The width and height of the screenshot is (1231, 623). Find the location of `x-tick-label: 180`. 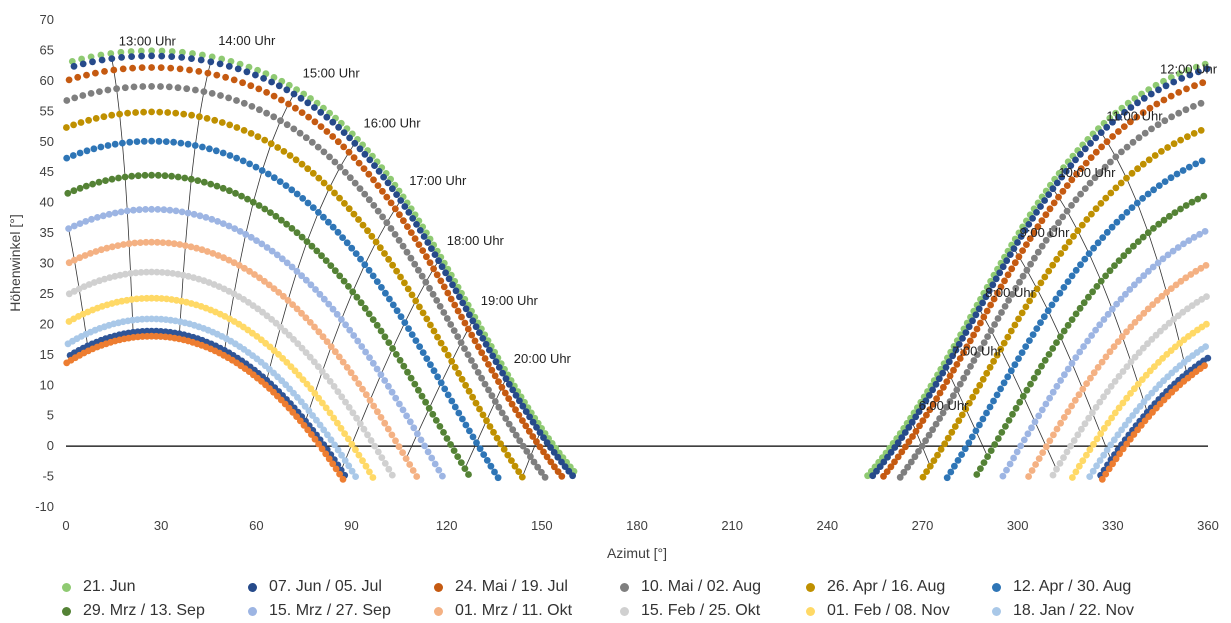

x-tick-label: 180 is located at coordinates (637, 525).